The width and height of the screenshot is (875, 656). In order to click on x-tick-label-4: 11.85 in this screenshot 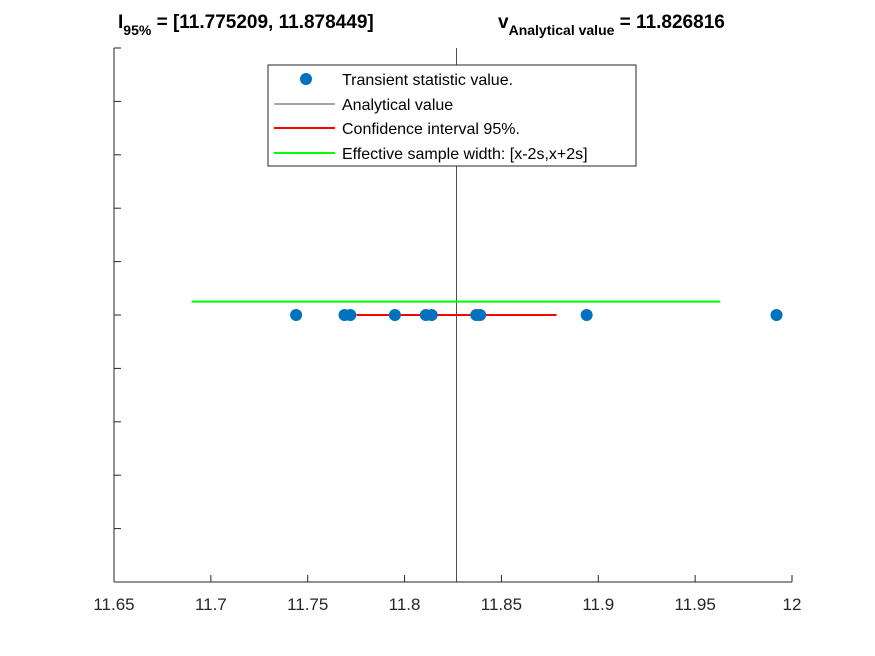, I will do `click(501, 604)`.